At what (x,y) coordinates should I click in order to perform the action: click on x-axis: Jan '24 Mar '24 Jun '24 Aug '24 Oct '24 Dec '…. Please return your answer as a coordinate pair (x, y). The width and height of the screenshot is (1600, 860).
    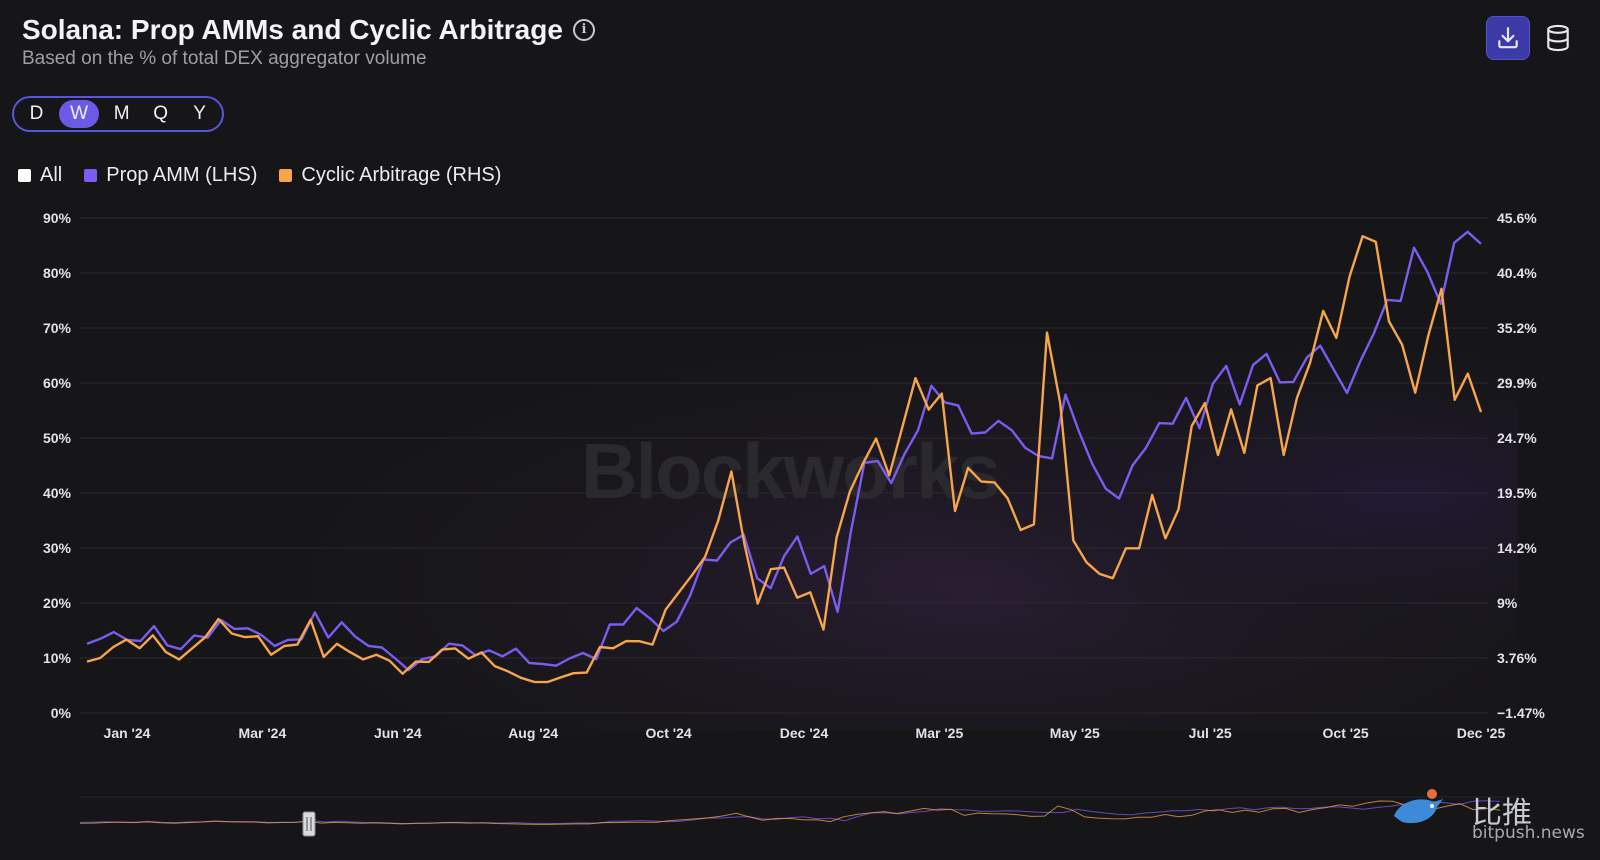
    Looking at the image, I should click on (805, 733).